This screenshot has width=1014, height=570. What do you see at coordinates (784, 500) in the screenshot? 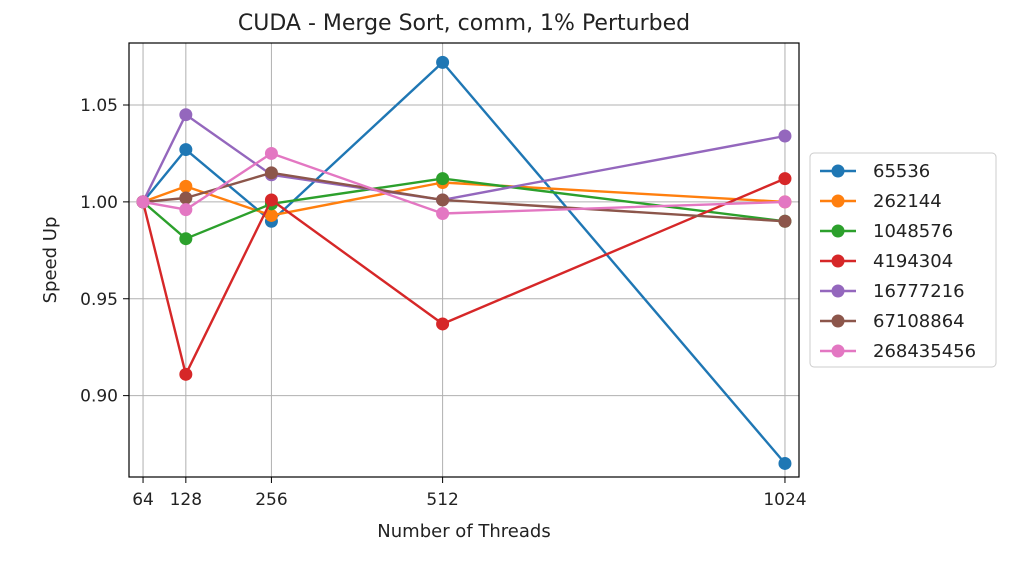
I see `x-tick-label: 1024` at bounding box center [784, 500].